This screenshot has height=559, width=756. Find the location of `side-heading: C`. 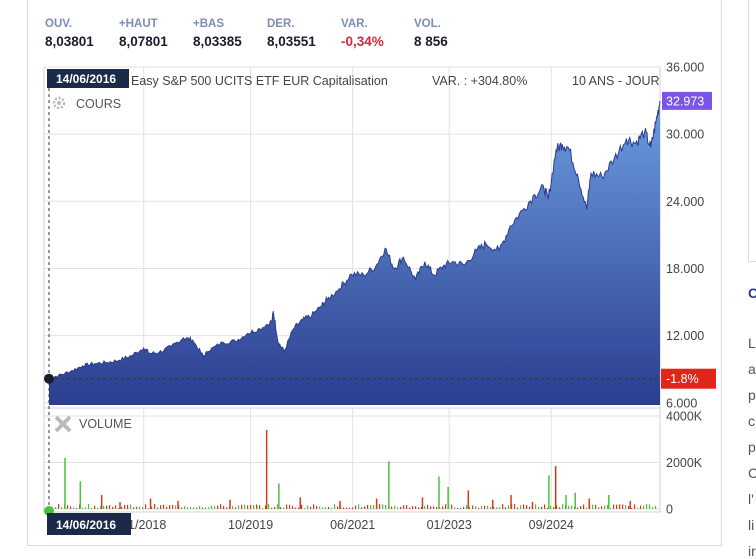

side-heading: C is located at coordinates (752, 293).